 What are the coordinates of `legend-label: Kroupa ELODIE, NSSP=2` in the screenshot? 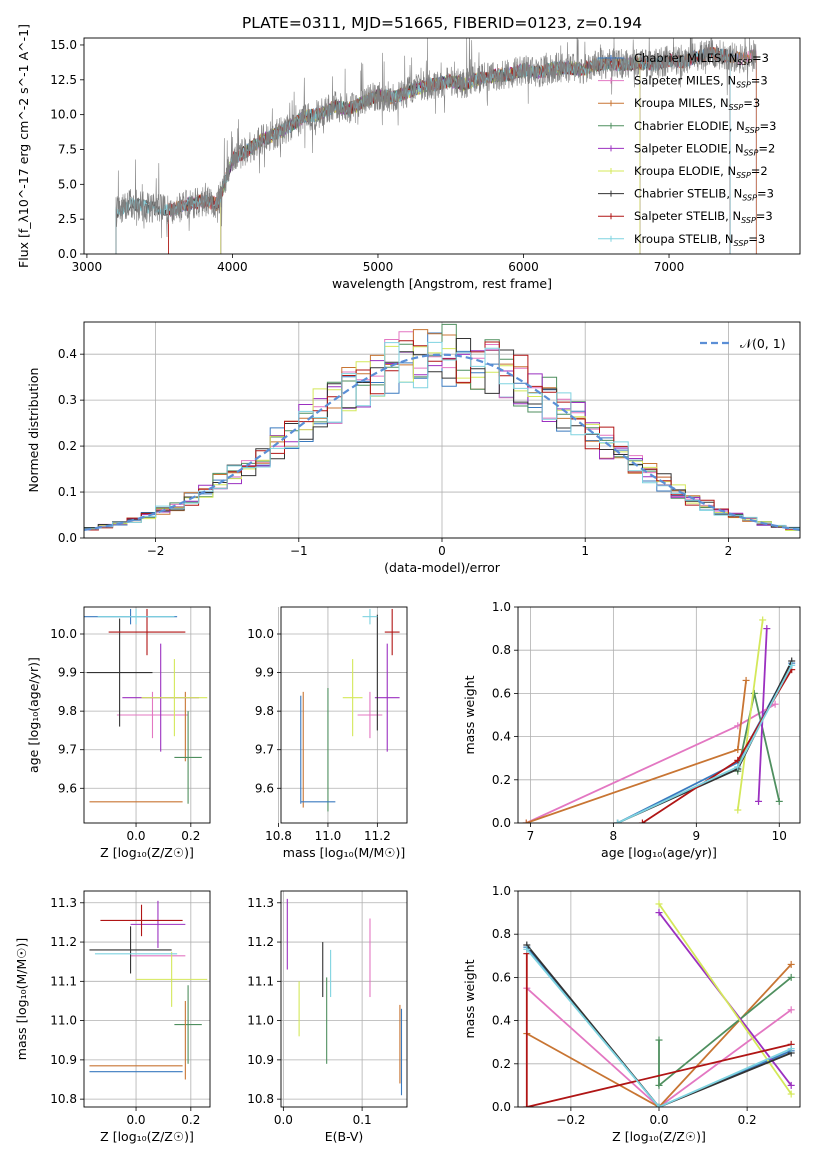 It's located at (701, 172).